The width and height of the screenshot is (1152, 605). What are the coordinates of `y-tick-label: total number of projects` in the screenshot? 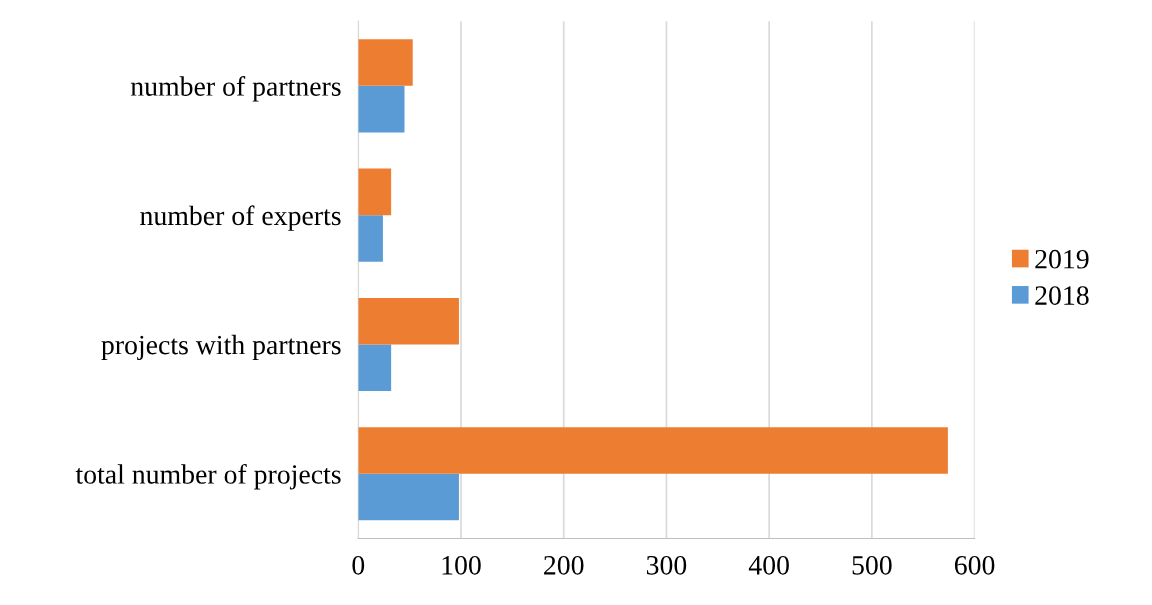 It's located at (208, 477).